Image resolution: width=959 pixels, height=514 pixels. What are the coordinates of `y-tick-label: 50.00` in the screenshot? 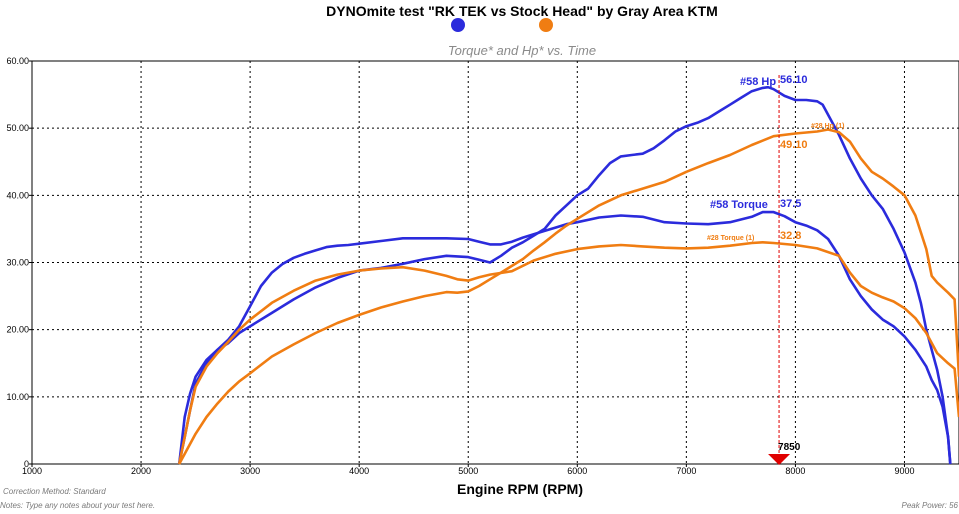 It's located at (17, 128).